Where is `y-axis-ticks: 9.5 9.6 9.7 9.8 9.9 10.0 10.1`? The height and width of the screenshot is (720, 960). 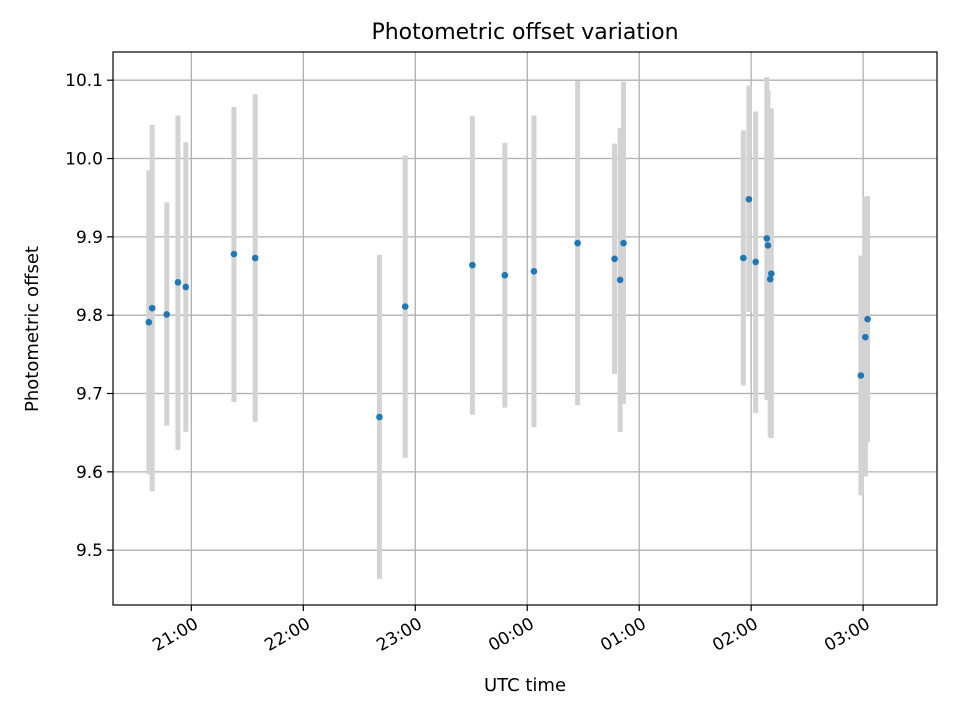
y-axis-ticks: 9.5 9.6 9.7 9.8 9.9 10.0 10.1 is located at coordinates (89, 316).